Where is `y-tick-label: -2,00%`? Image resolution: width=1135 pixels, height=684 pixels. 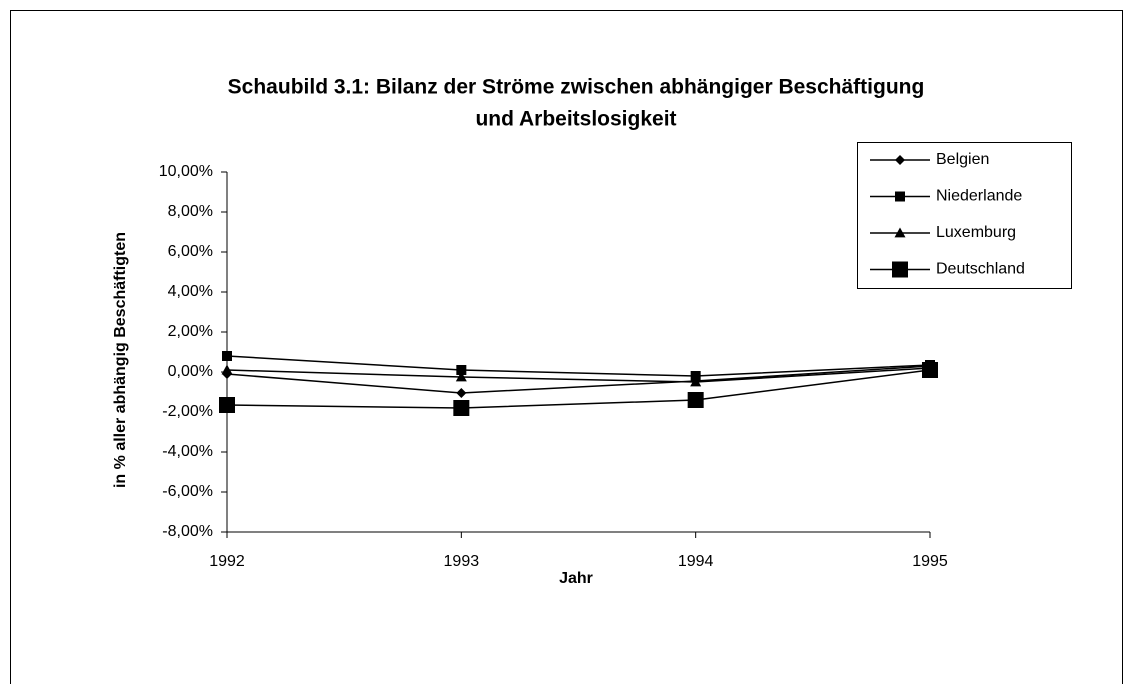 y-tick-label: -2,00% is located at coordinates (187, 411).